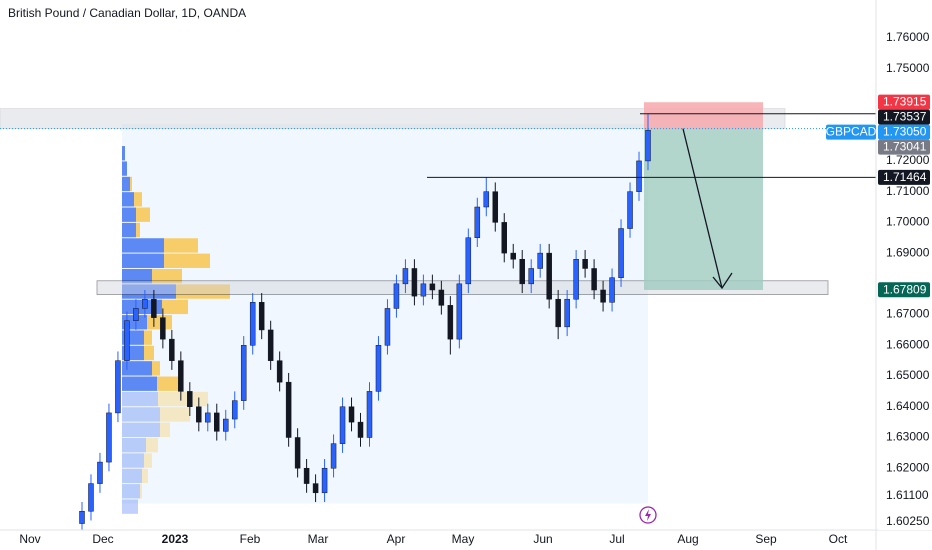 The height and width of the screenshot is (550, 932). I want to click on y-tick-label: 1.67000, so click(908, 314).